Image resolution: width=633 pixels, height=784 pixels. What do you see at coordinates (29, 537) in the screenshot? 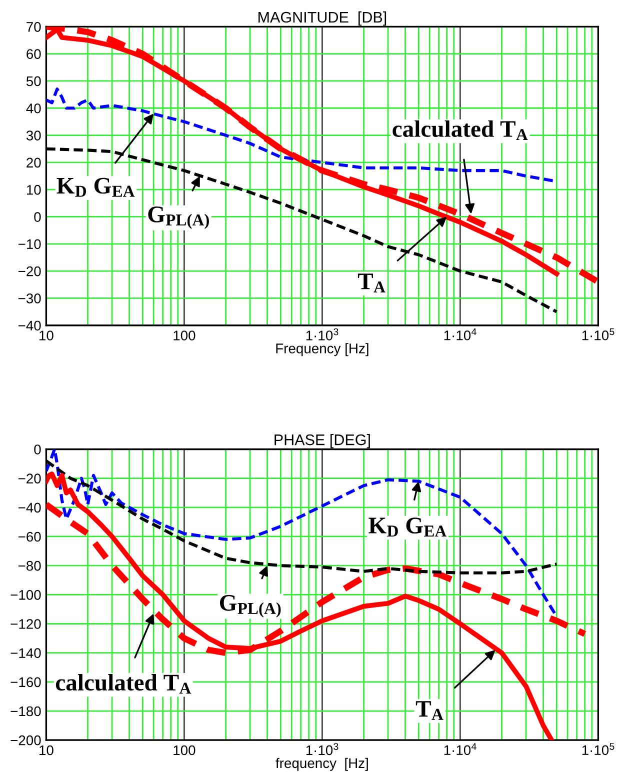
I see `y-tick-label: −60` at bounding box center [29, 537].